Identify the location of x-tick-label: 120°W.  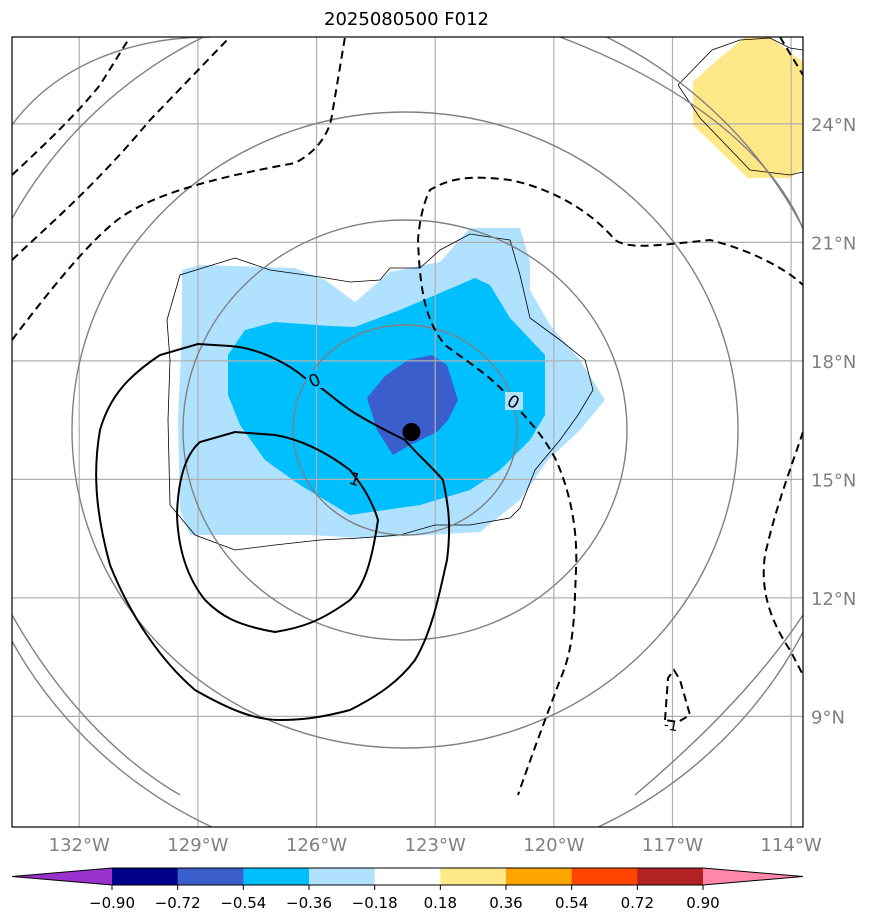
(553, 845).